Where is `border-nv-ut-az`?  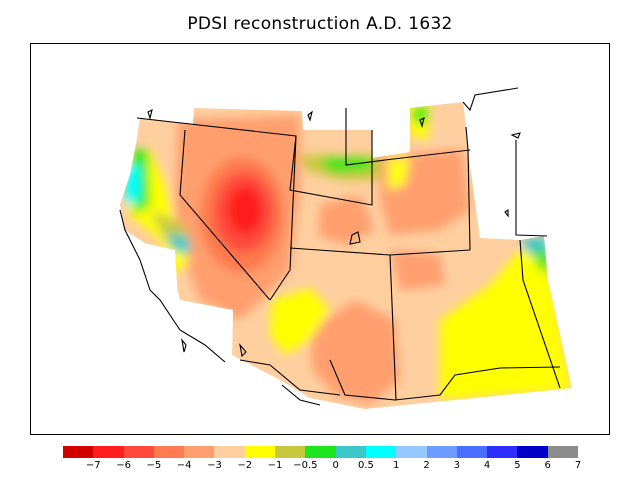
border-nv-ut-az is located at coordinates (283, 218).